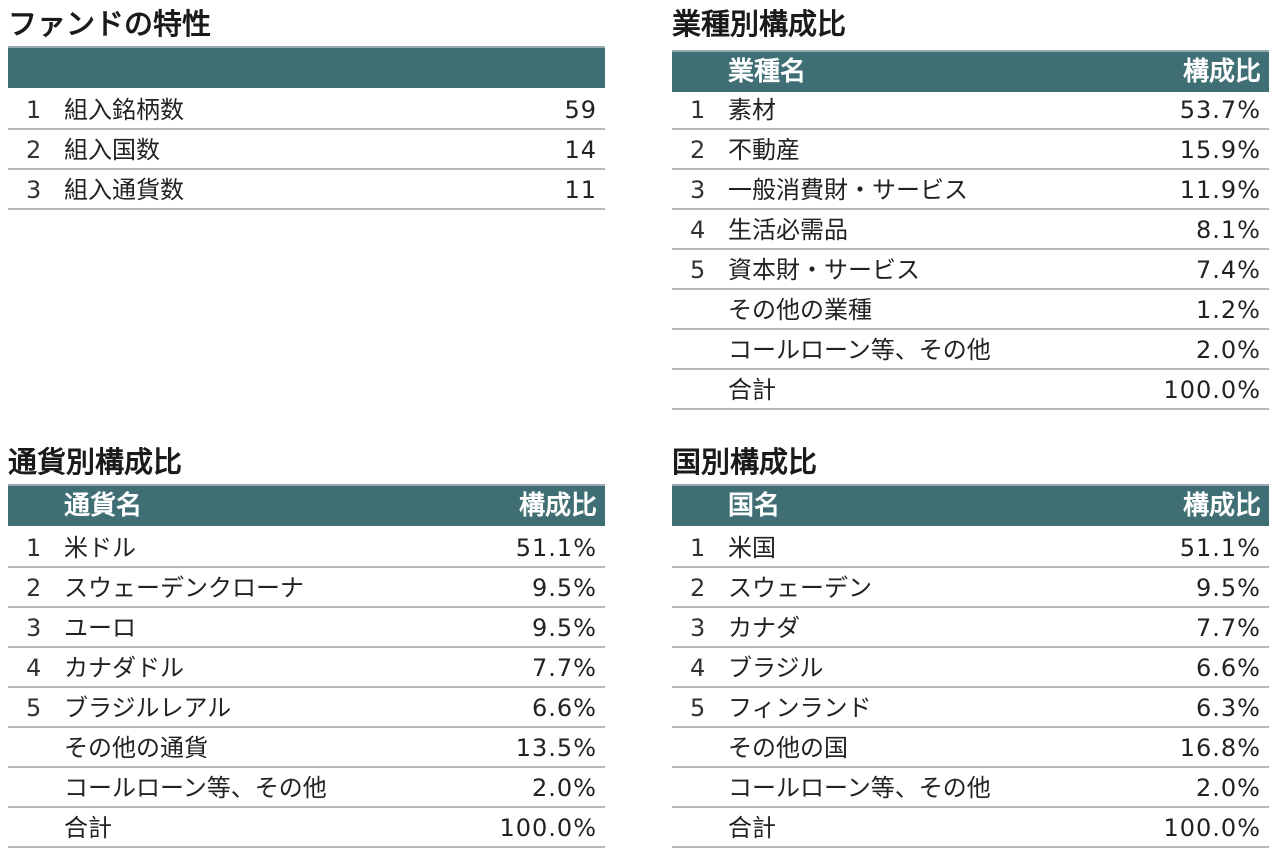 This screenshot has width=1280, height=861. I want to click on row-name: 組入通貨数, so click(124, 190).